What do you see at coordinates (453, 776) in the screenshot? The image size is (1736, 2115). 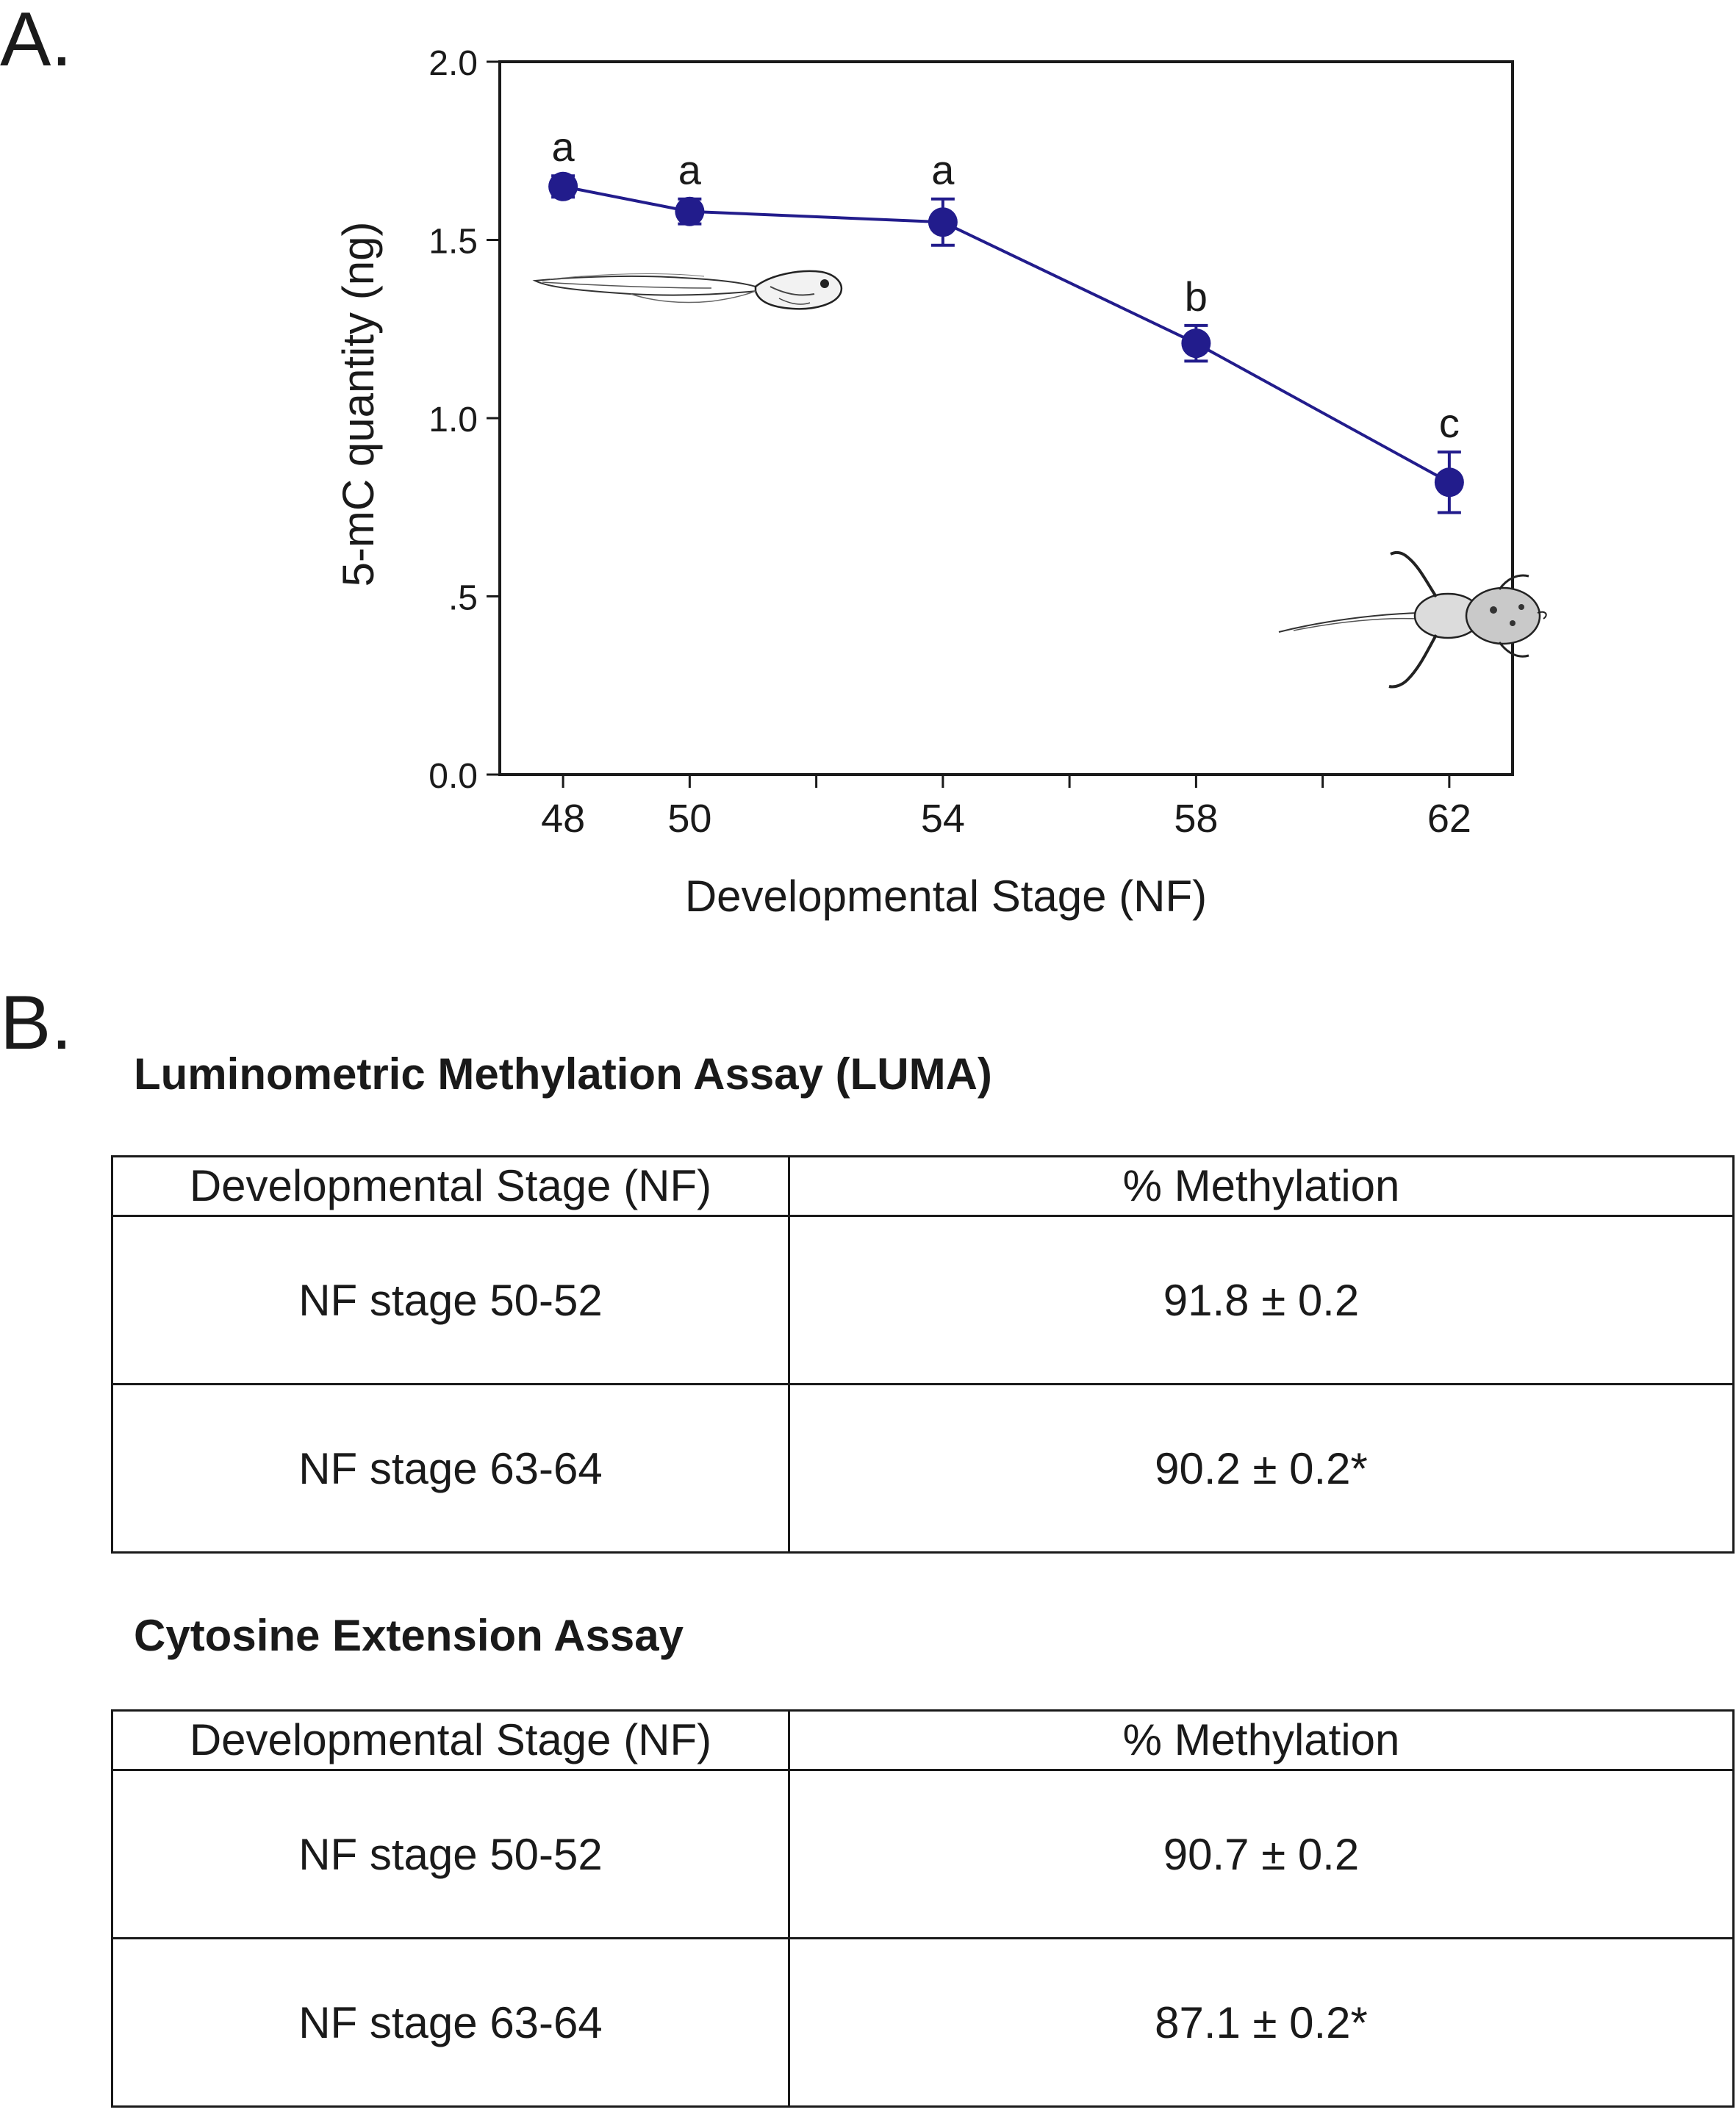 I see `y-tick-label: 0.0` at bounding box center [453, 776].